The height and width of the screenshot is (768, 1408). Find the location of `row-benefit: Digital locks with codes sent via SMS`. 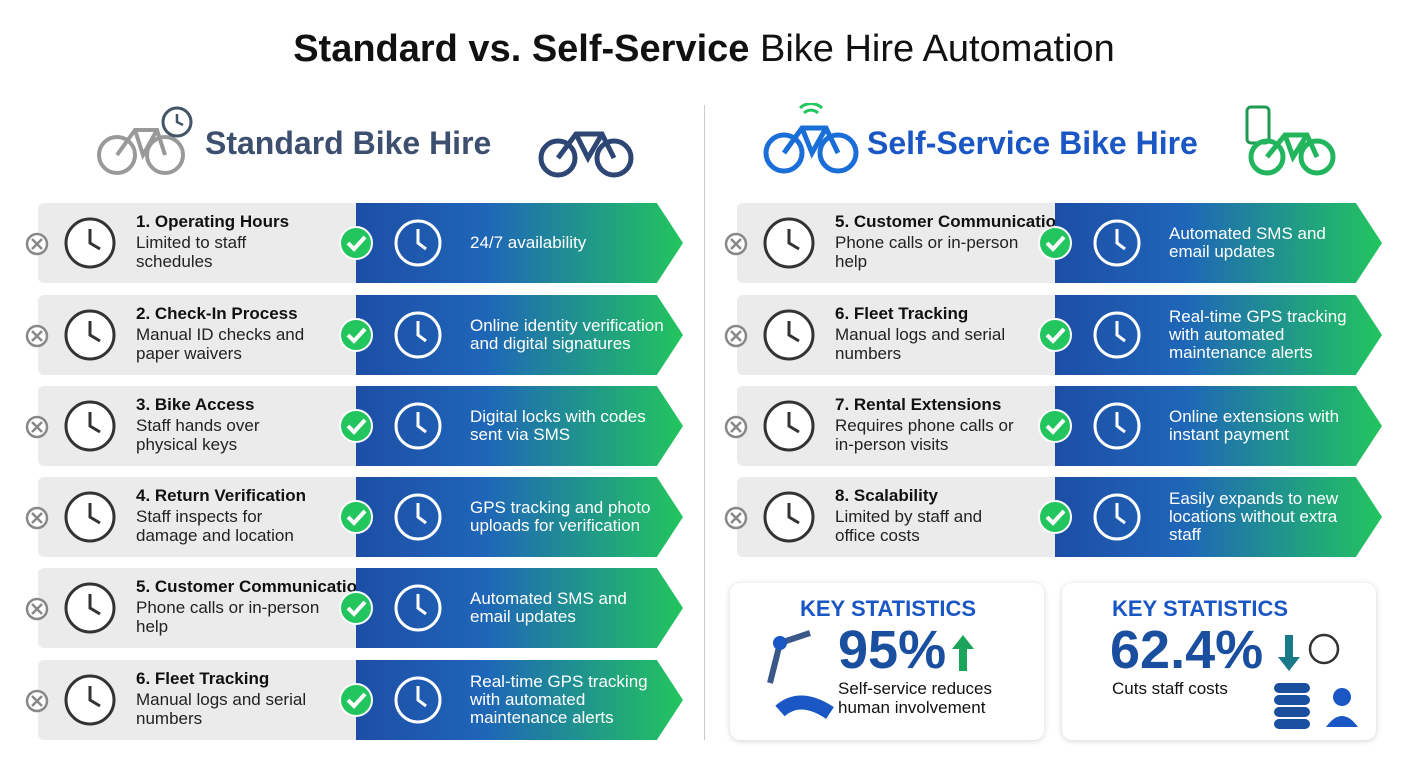

row-benefit: Digital locks with codes sent via SMS is located at coordinates (558, 425).